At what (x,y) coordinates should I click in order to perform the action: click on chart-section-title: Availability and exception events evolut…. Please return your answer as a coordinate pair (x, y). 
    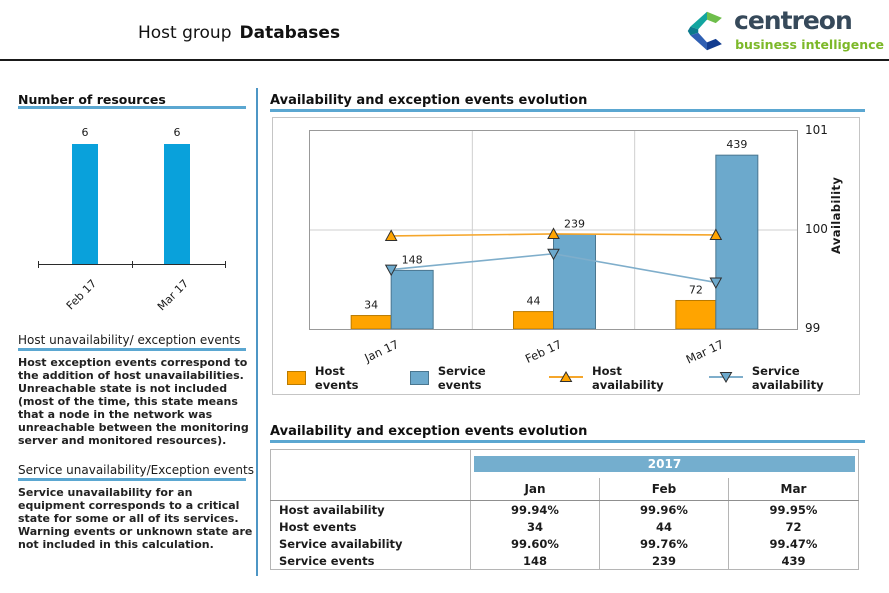
    Looking at the image, I should click on (429, 100).